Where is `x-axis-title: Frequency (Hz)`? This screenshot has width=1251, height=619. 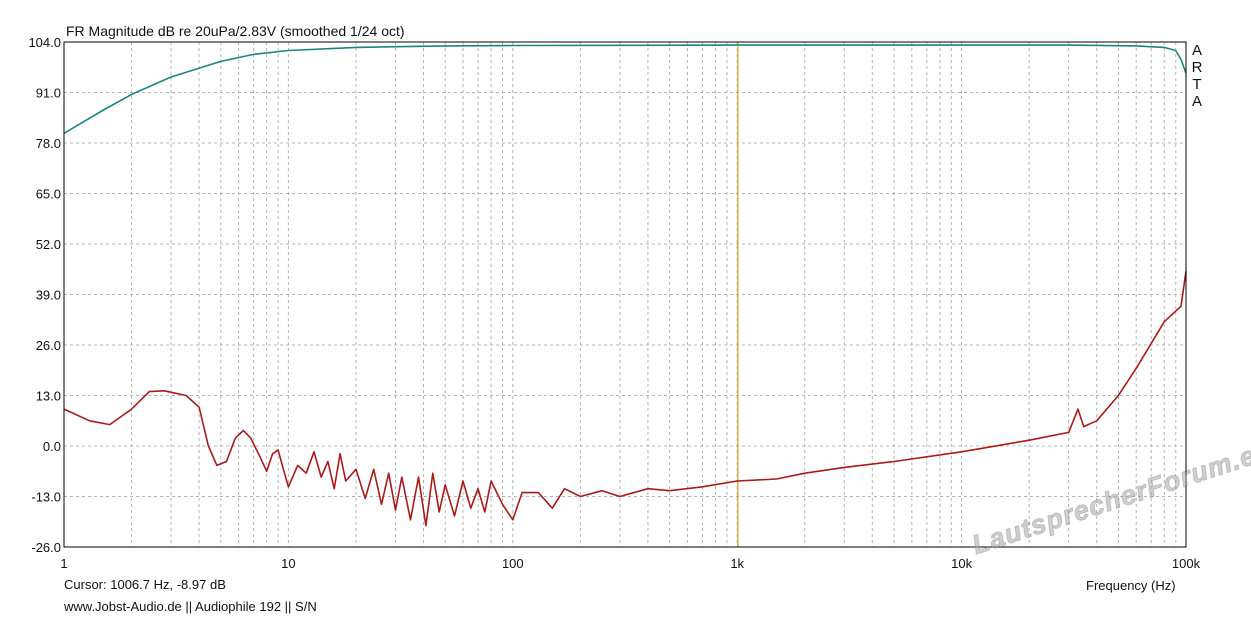 x-axis-title: Frequency (Hz) is located at coordinates (1131, 585).